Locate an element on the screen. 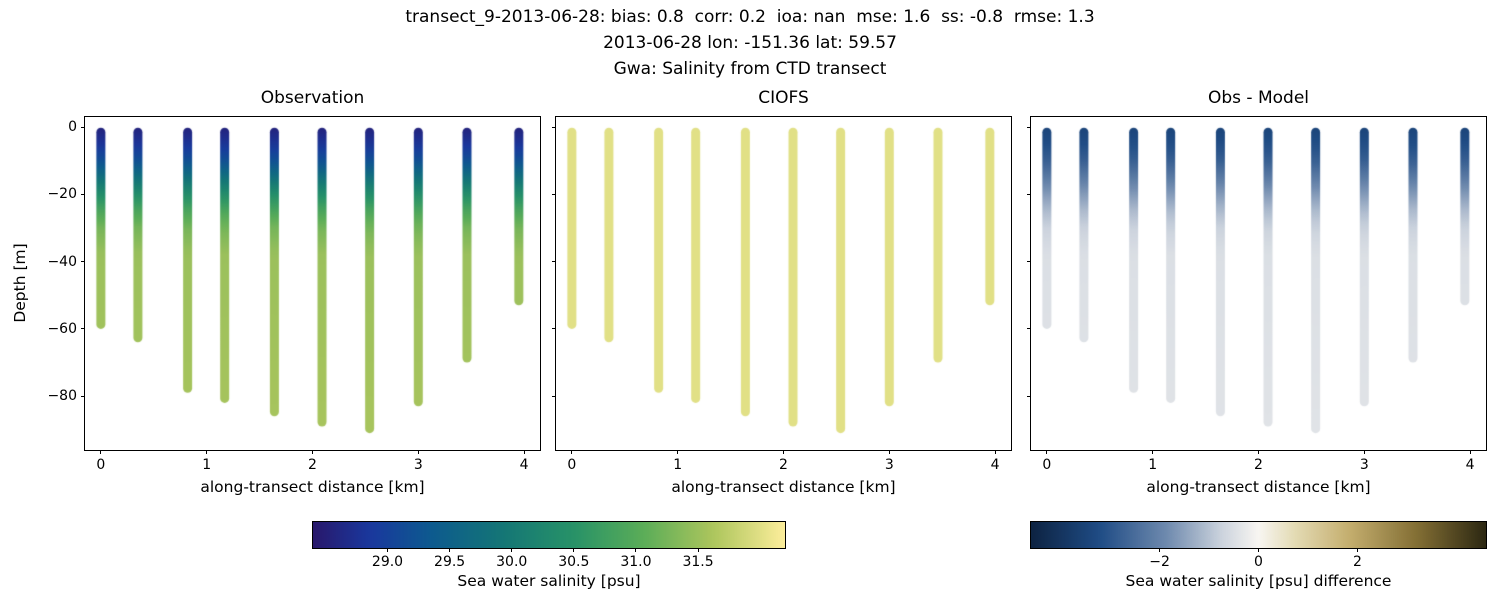 The width and height of the screenshot is (1500, 600). colorbar-tick-label: 30.5 is located at coordinates (574, 562).